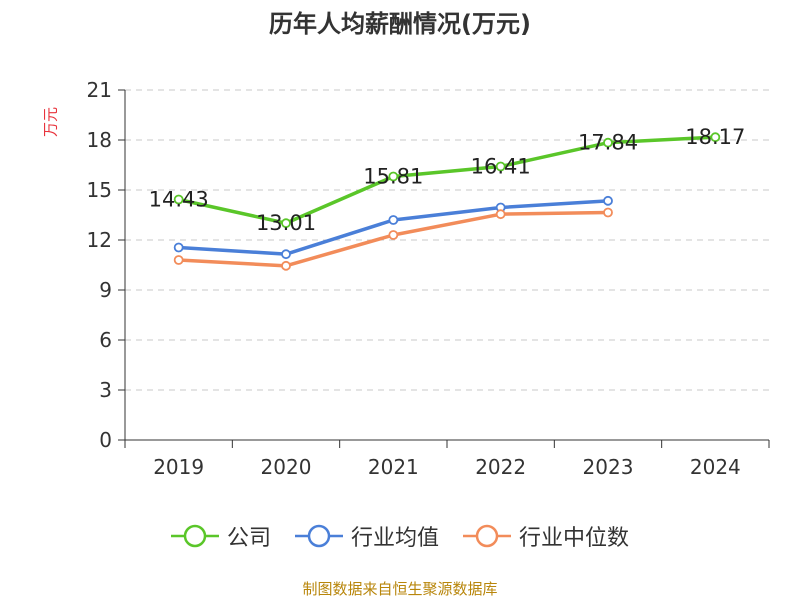  I want to click on data-label: 14.43, so click(179, 200).